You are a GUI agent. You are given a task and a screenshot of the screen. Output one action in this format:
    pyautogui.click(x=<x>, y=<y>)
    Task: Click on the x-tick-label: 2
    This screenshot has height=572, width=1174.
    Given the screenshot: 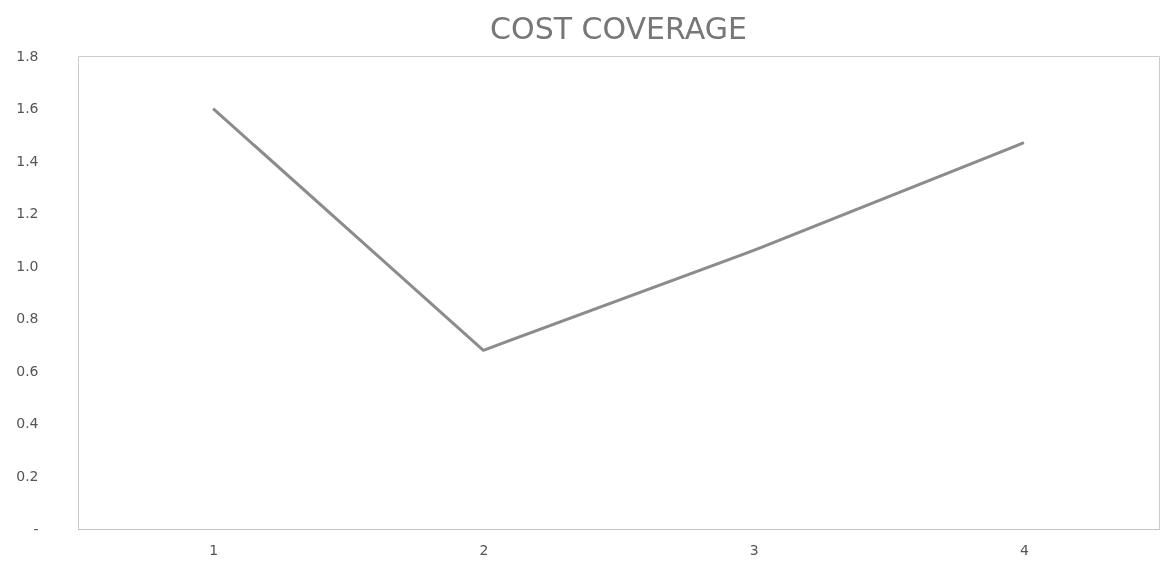 What is the action you would take?
    pyautogui.click(x=484, y=549)
    